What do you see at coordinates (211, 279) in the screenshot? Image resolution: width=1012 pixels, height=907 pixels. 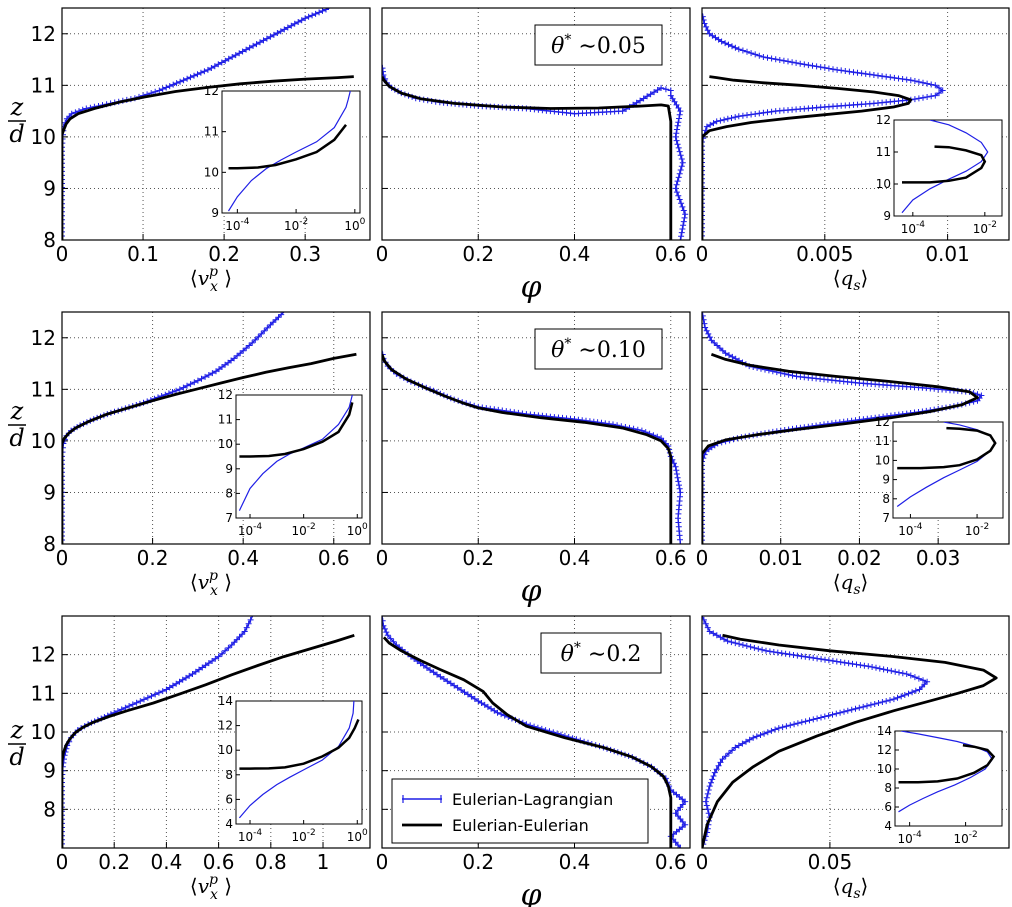 I see `x-axis-label: ⟨vp x ⟩` at bounding box center [211, 279].